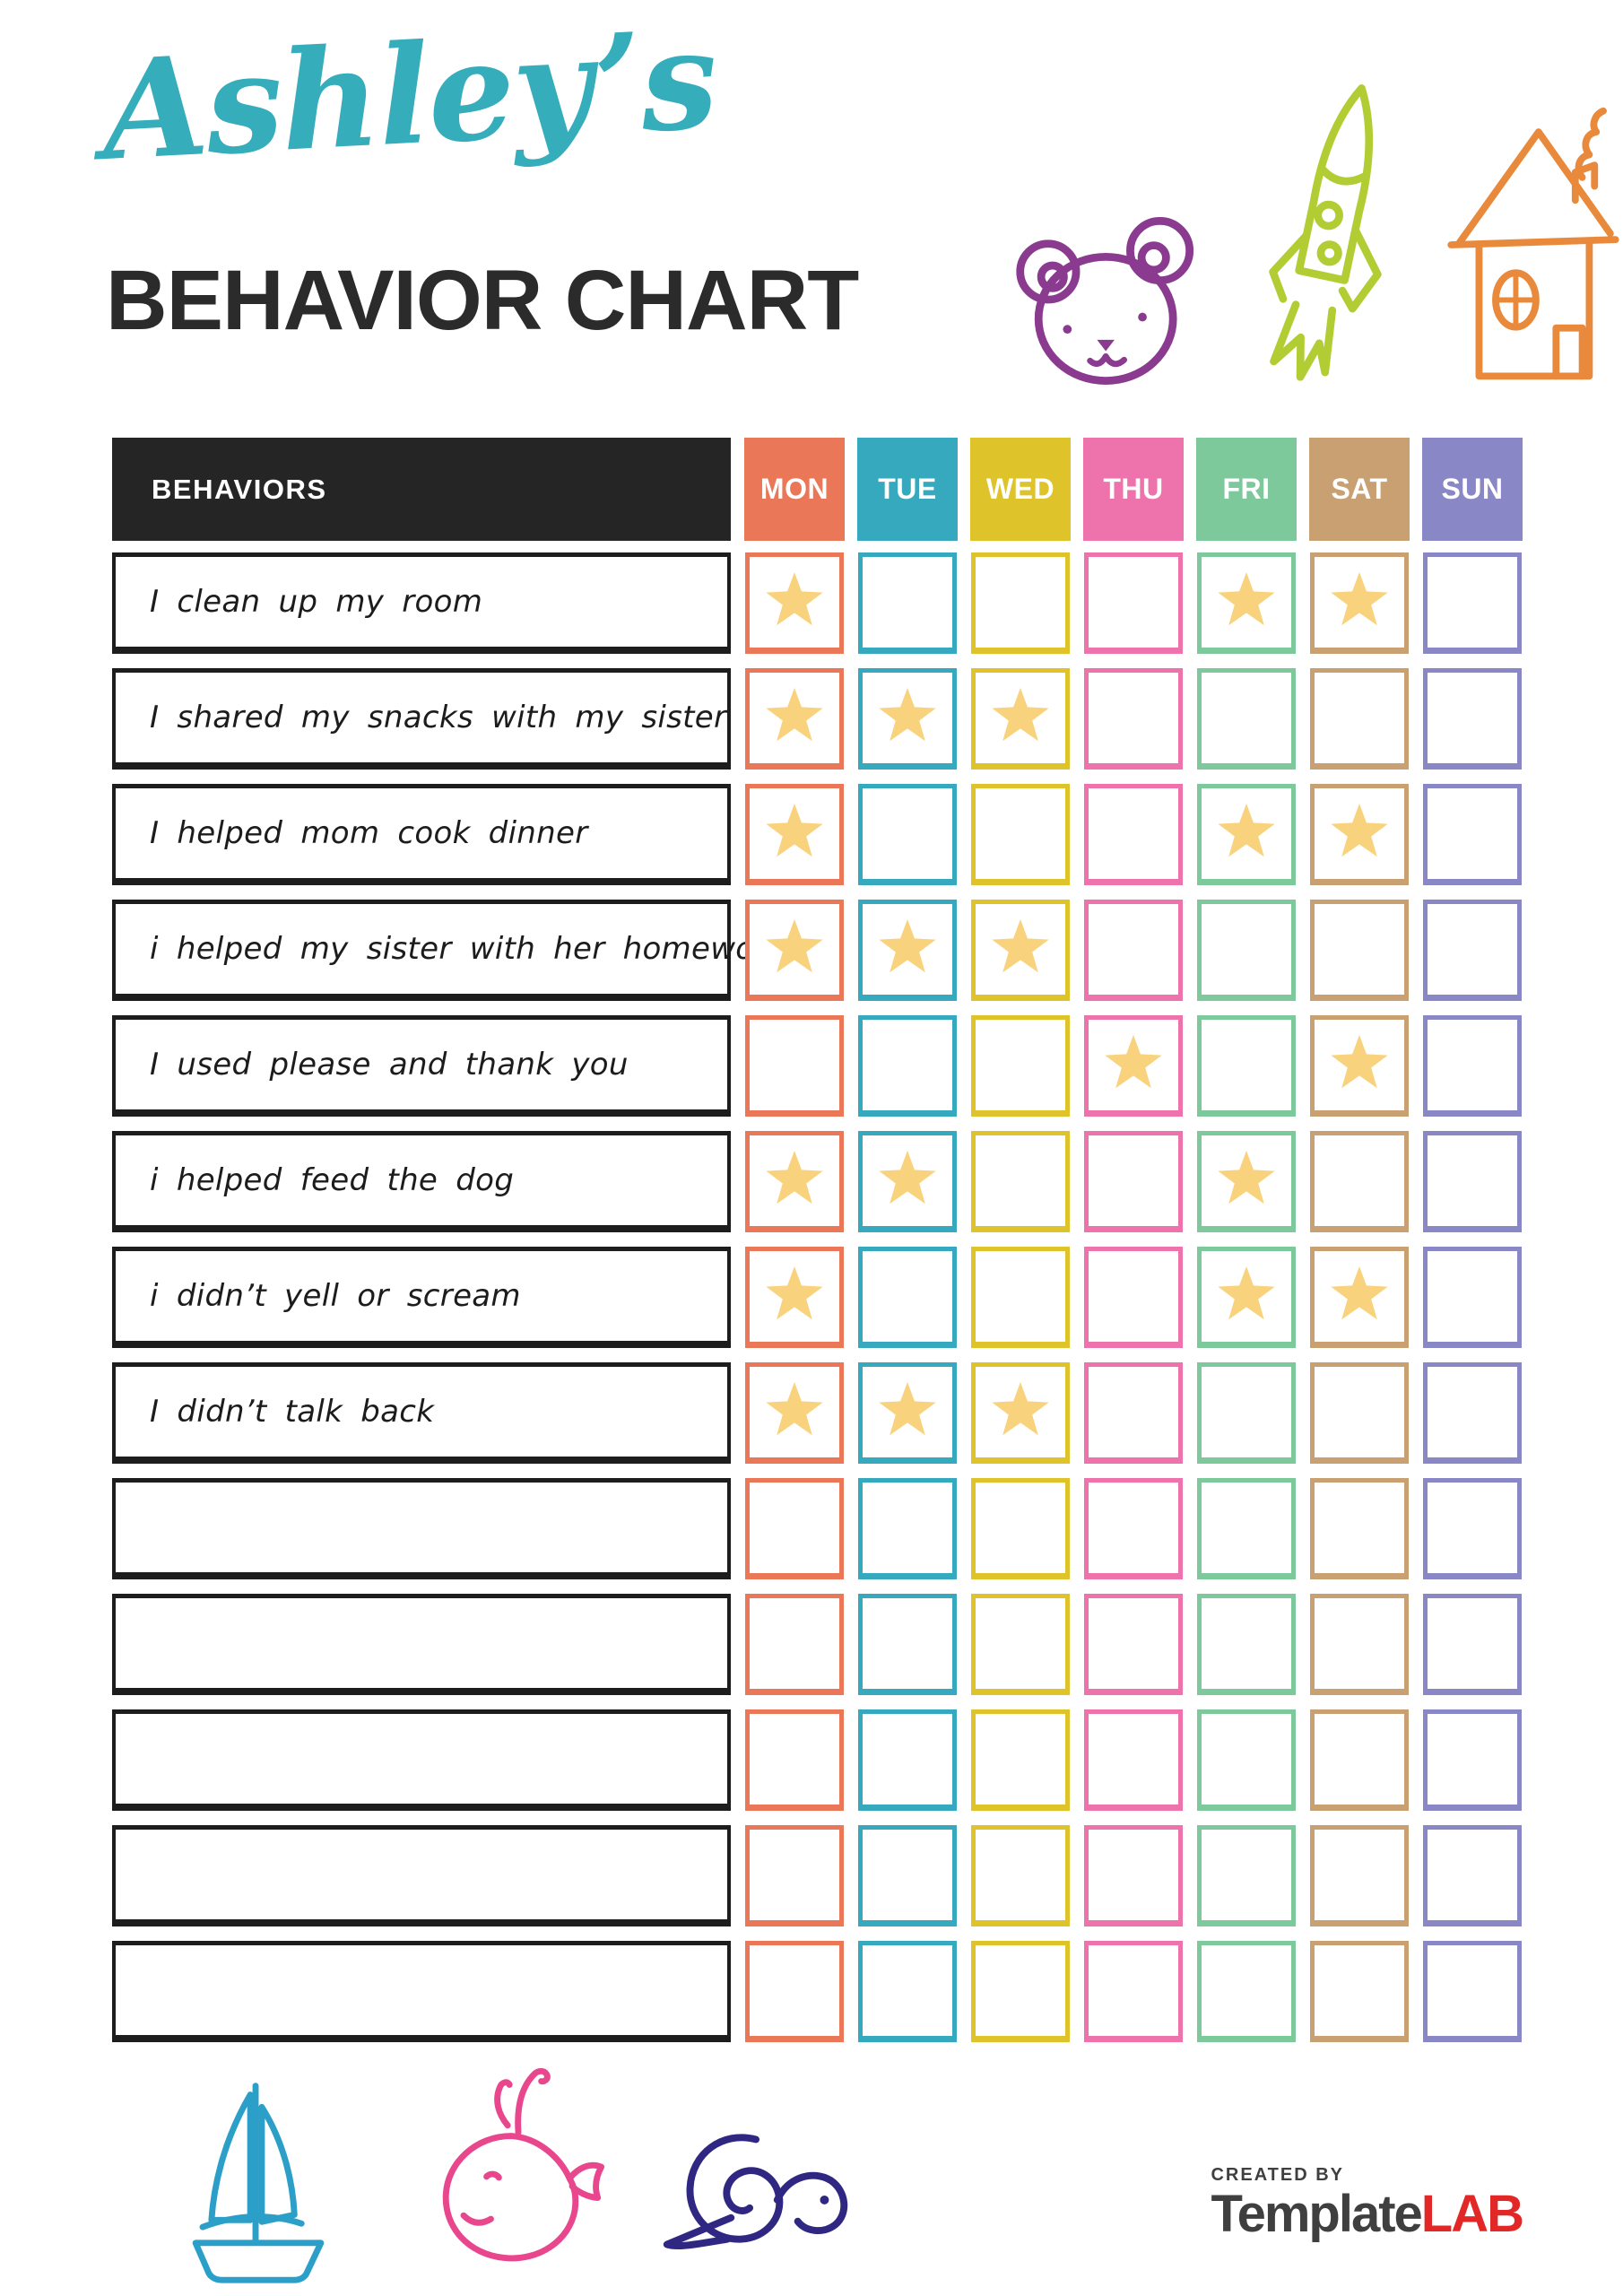  Describe the element at coordinates (817, 1181) in the screenshot. I see `table-row: i helped feed the dog` at that location.